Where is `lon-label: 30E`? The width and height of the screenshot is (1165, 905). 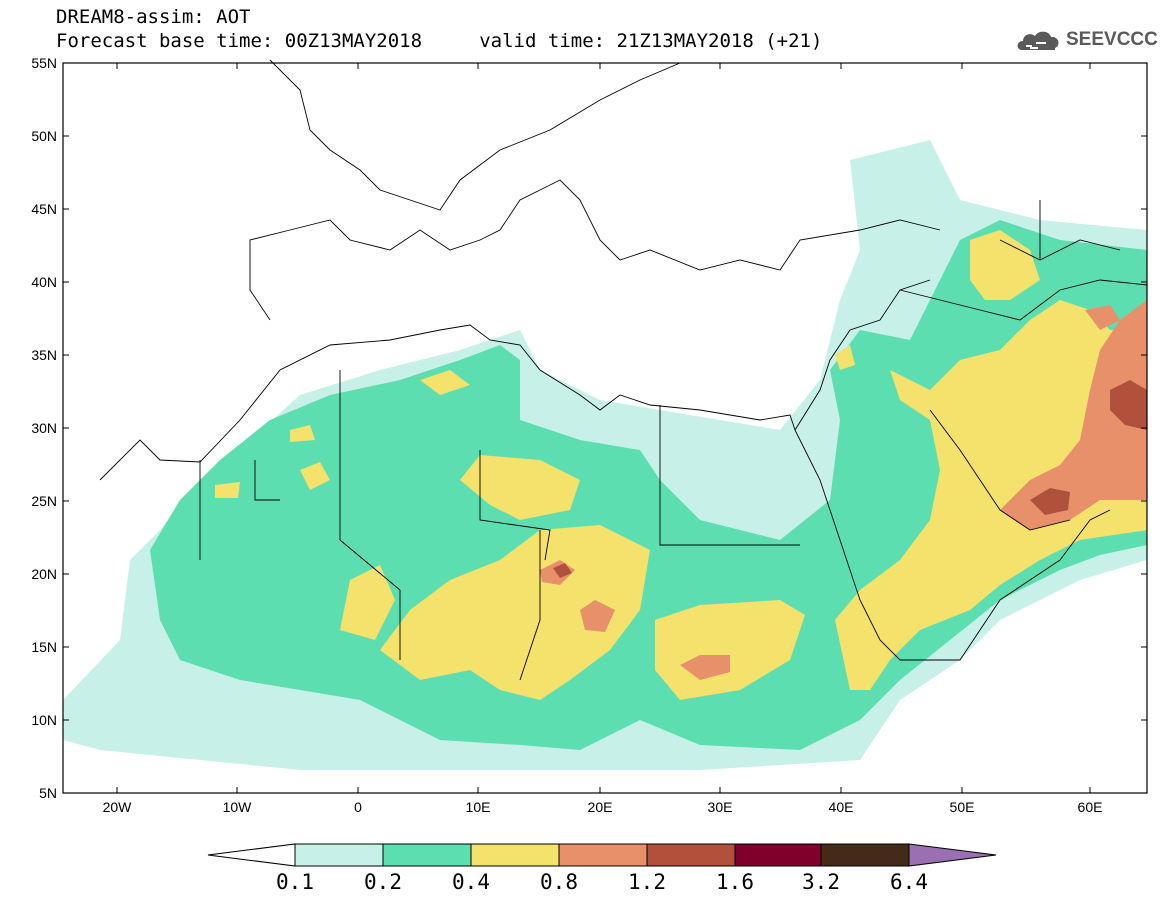 lon-label: 30E is located at coordinates (720, 807).